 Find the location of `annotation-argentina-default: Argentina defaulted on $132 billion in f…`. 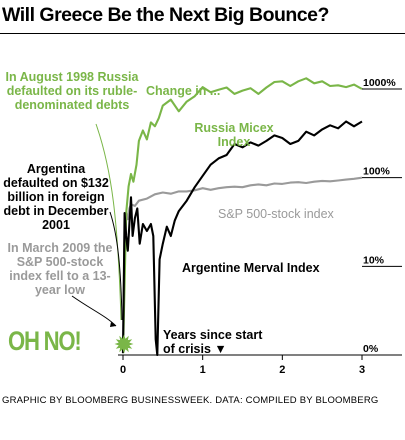

annotation-argentina-default: Argentina defaulted on $132 billion in f… is located at coordinates (56, 197).